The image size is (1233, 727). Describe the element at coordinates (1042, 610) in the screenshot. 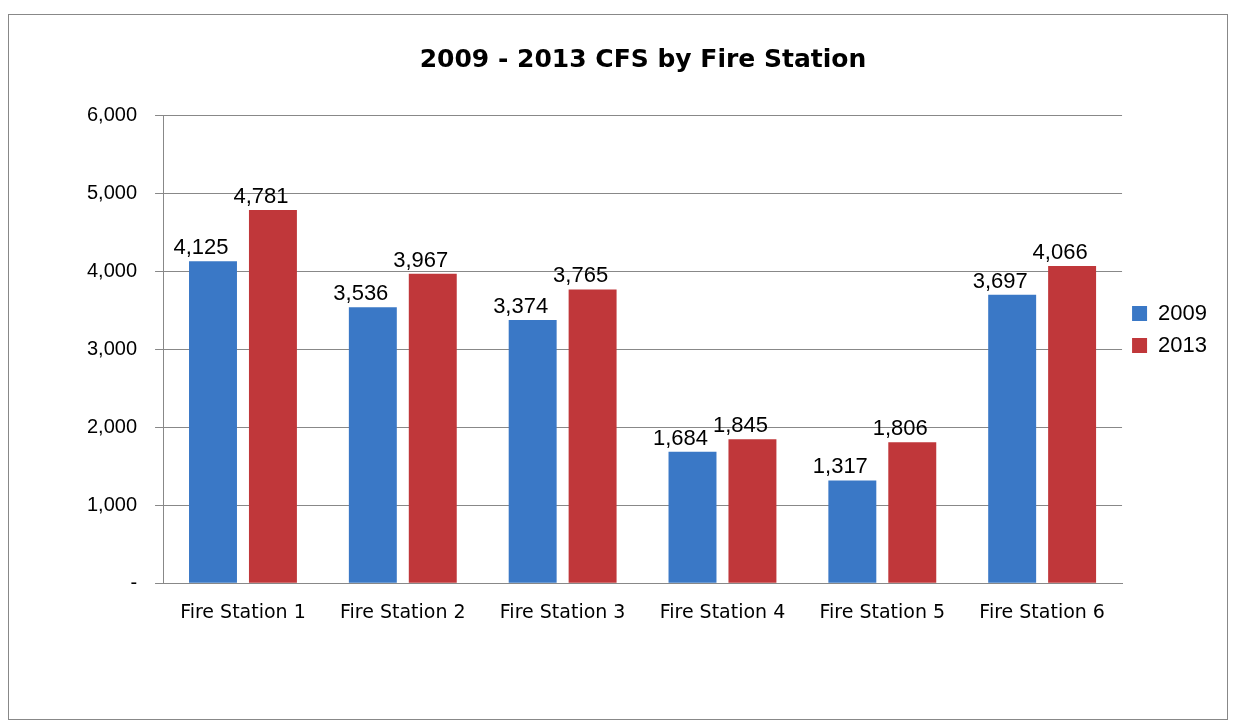

I see `x-tick-label: Fire Station 6` at that location.